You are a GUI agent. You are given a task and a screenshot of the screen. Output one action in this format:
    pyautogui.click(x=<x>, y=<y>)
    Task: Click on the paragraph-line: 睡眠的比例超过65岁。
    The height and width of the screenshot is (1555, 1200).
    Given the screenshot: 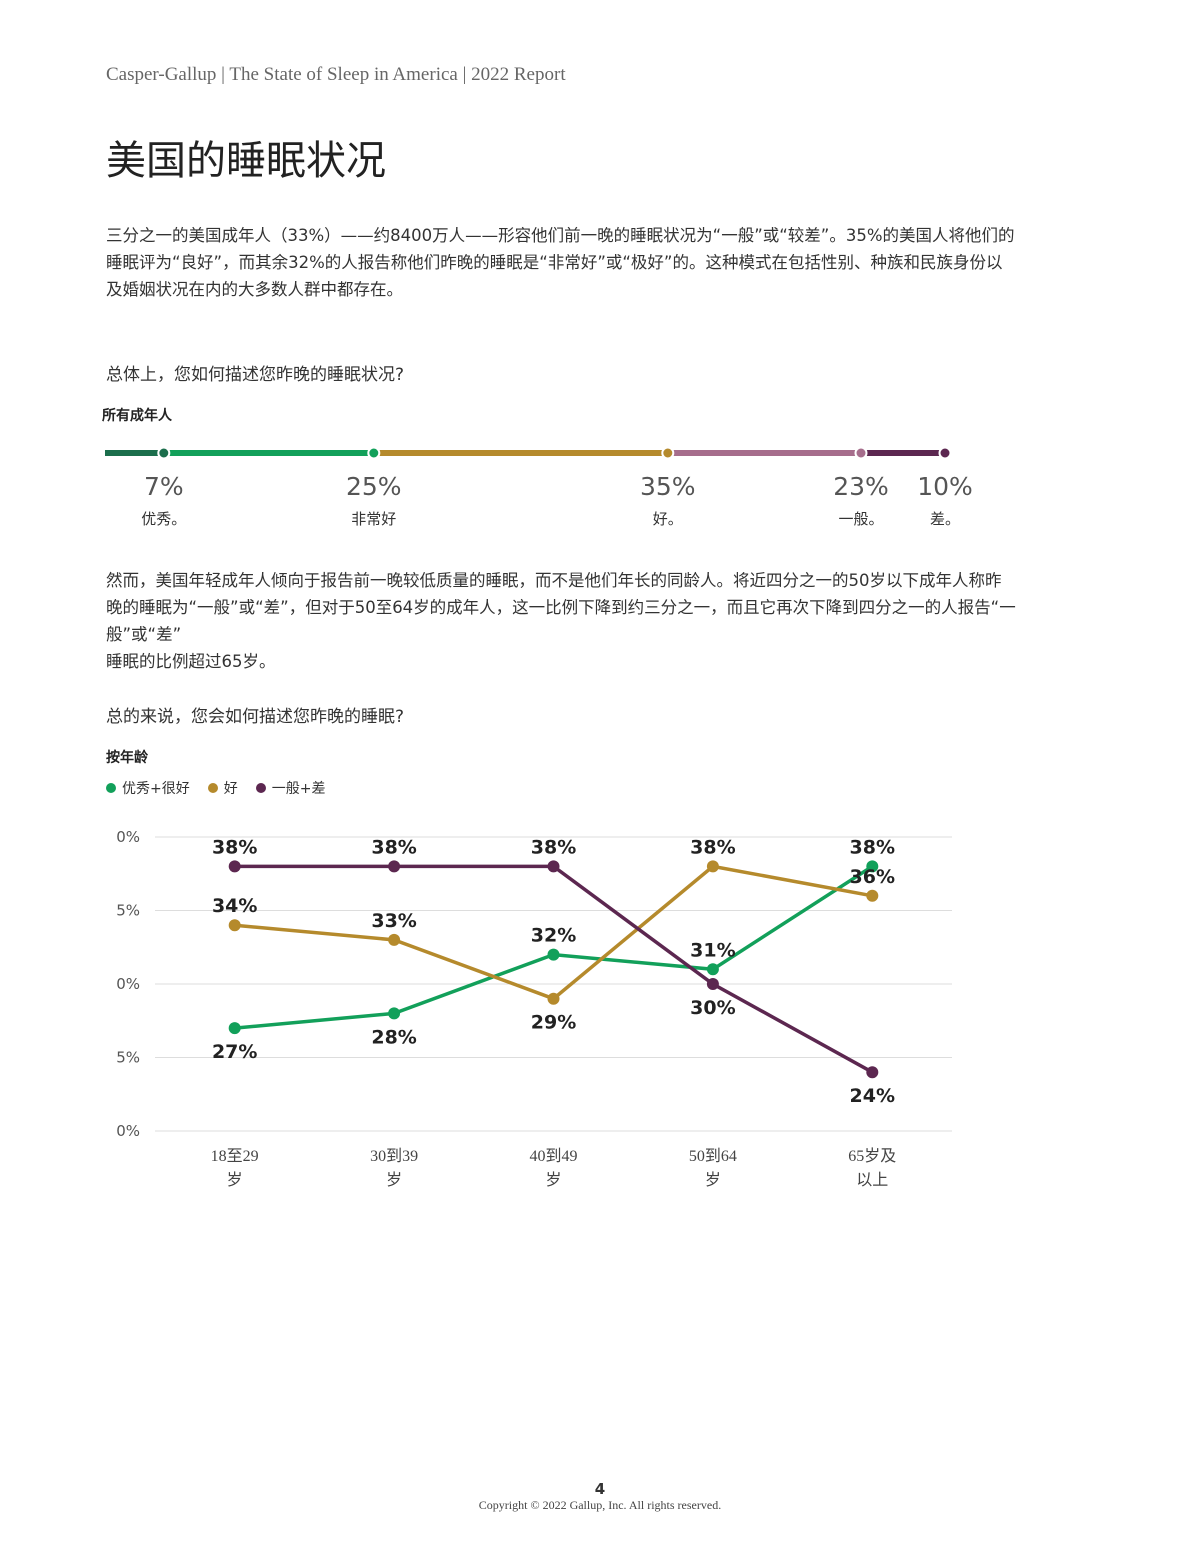 What is the action you would take?
    pyautogui.click(x=191, y=661)
    